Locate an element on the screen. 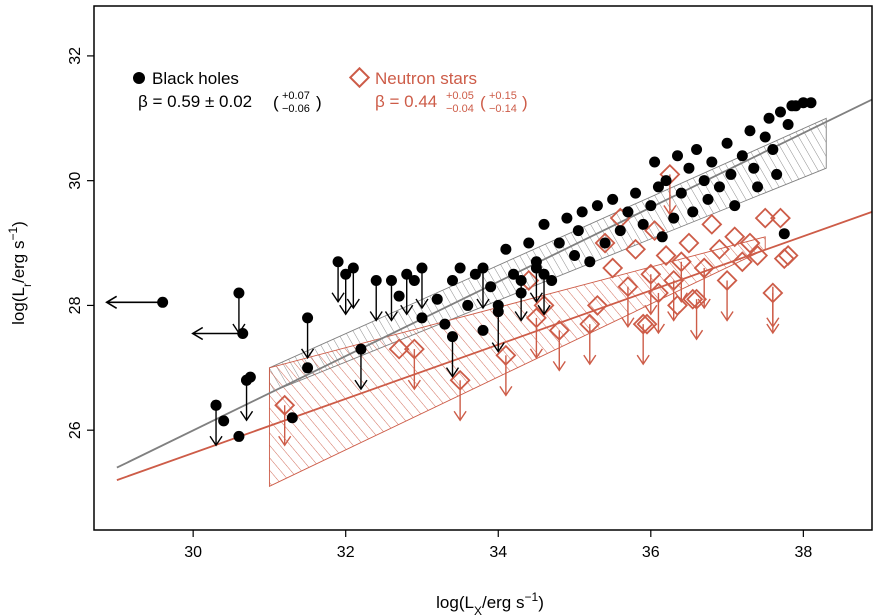 This screenshot has height=616, width=876. legend-black-hole-marker is located at coordinates (139, 78).